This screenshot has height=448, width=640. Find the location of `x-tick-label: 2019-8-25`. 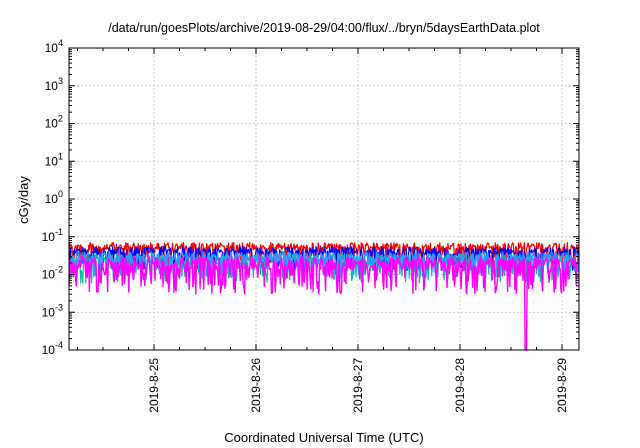

x-tick-label: 2019-8-25 is located at coordinates (154, 385).